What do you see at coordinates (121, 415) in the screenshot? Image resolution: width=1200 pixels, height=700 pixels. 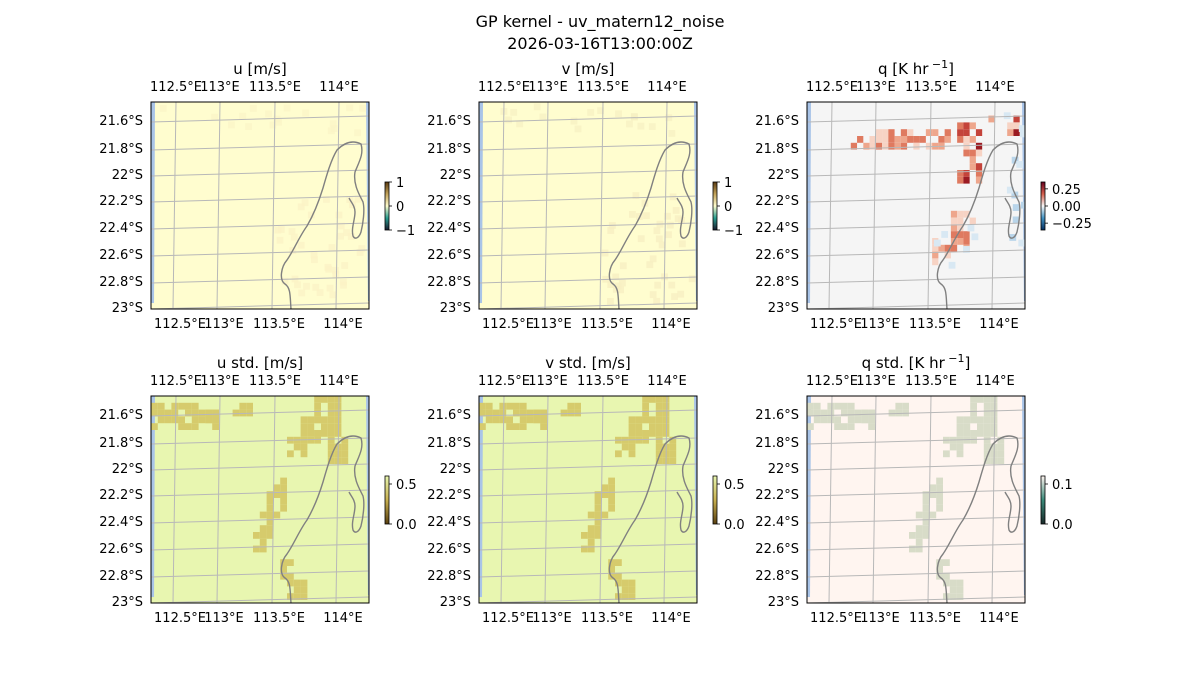 I see `y-tick-label: 21.6°S` at bounding box center [121, 415].